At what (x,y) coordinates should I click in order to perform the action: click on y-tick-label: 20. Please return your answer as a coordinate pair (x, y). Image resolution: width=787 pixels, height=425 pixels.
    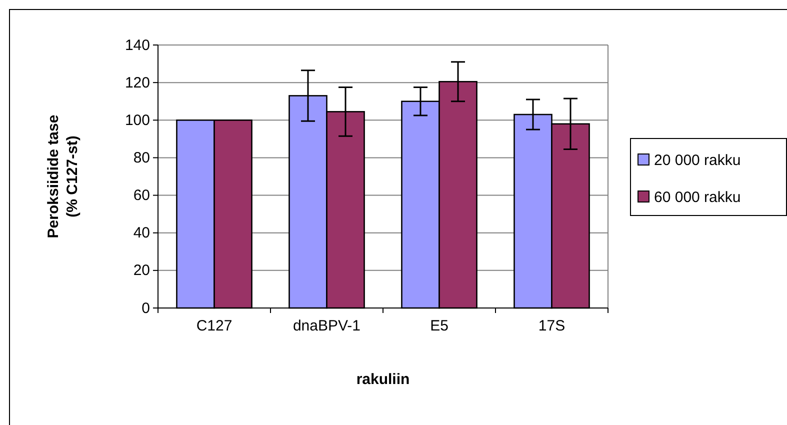
    Looking at the image, I should click on (141, 271).